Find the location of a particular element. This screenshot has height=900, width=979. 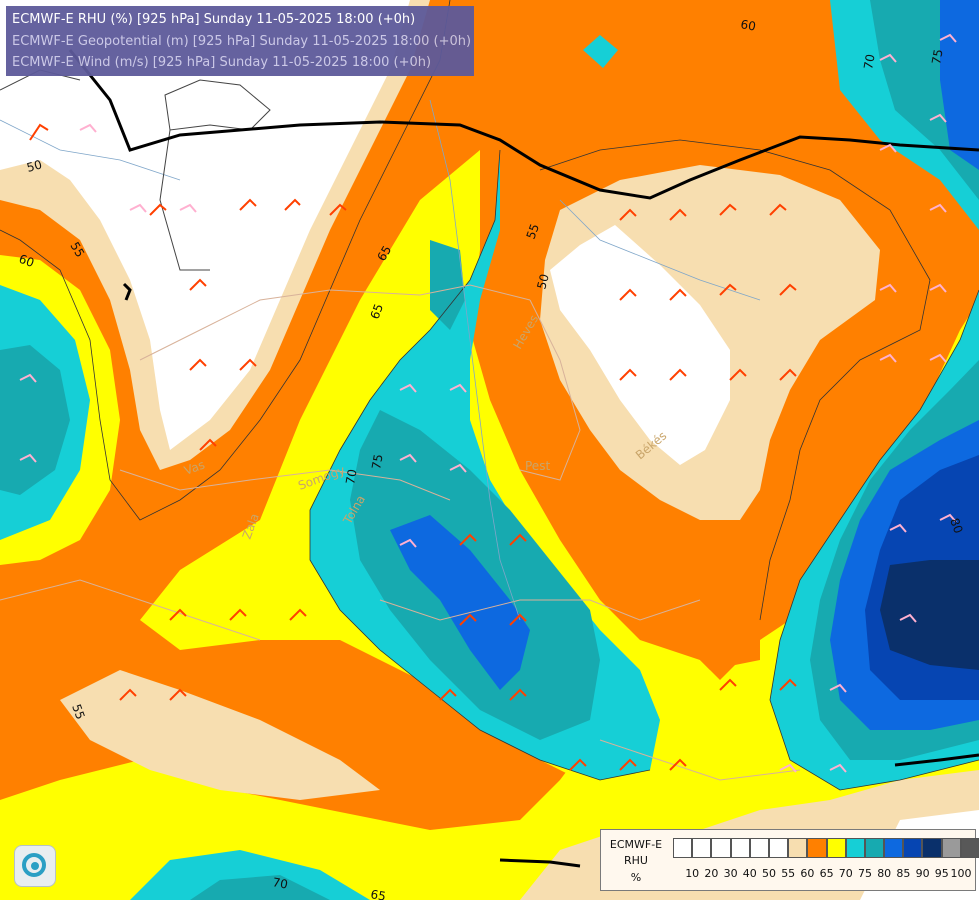

legend-tick-label: 60 is located at coordinates (807, 873).